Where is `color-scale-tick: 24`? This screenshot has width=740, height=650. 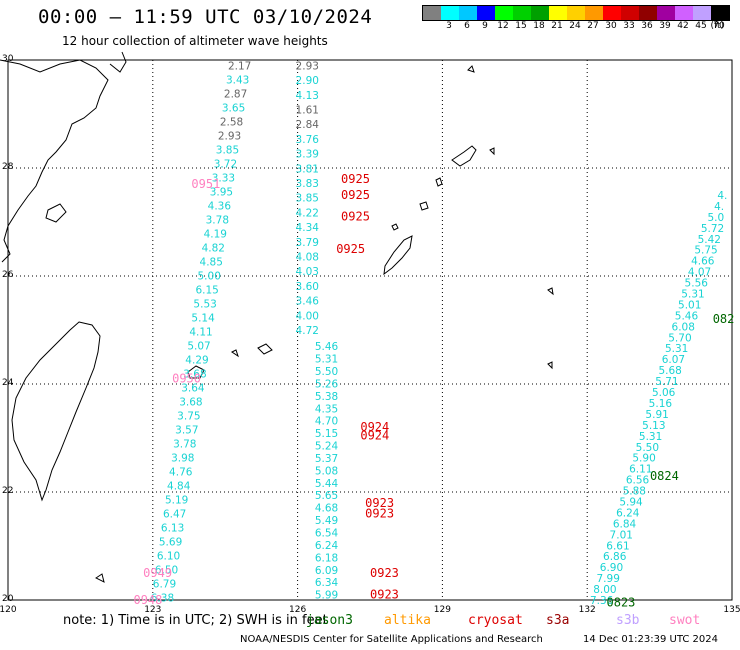
color-scale-tick: 24 is located at coordinates (575, 26).